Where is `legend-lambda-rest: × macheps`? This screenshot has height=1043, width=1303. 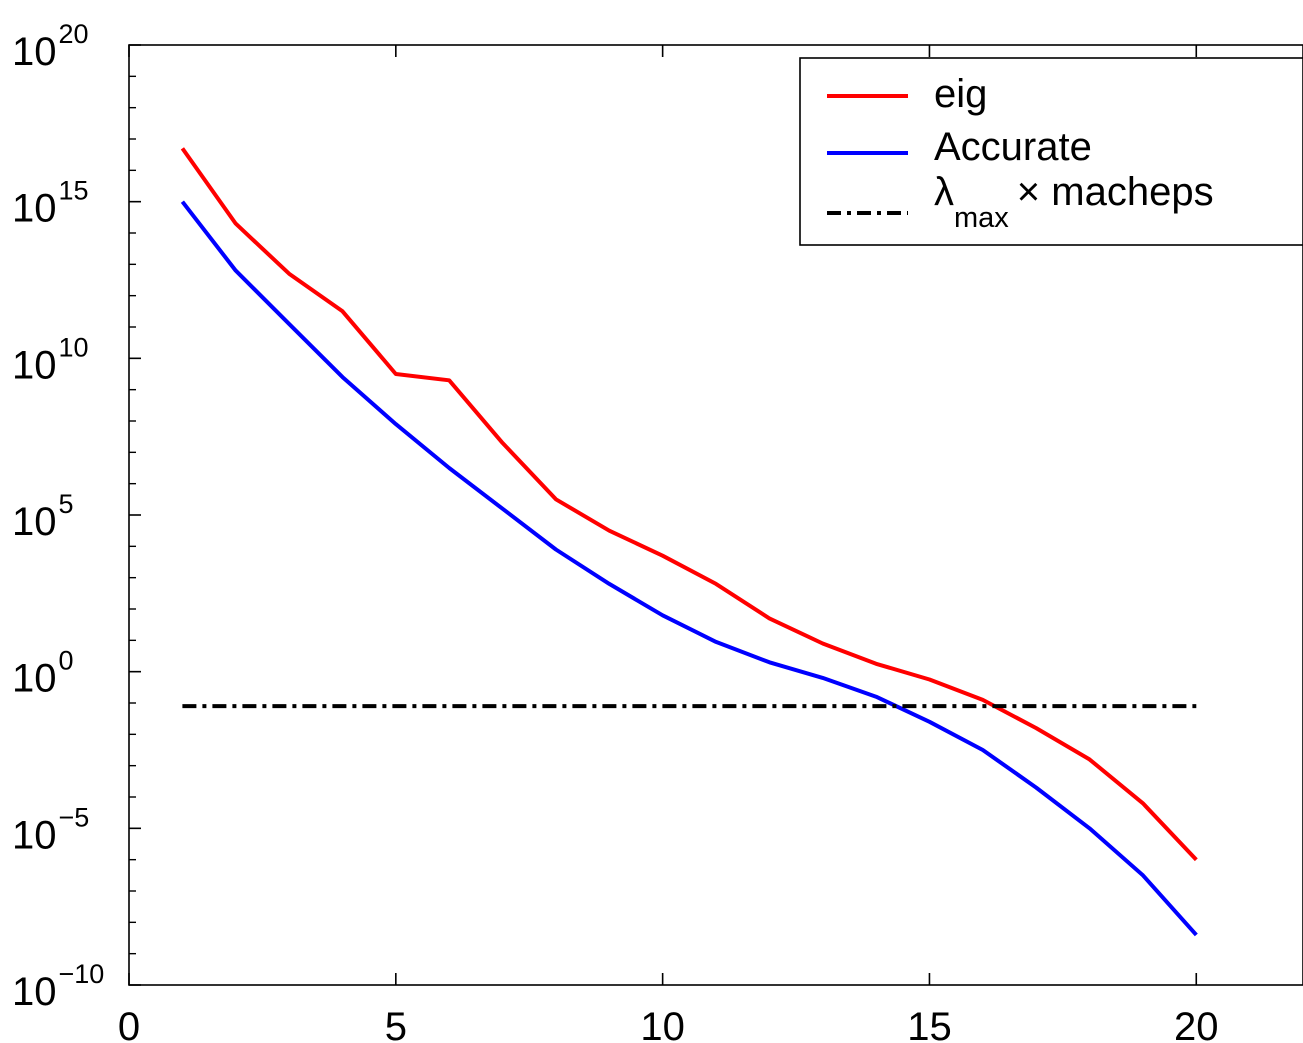
legend-lambda-rest: × macheps is located at coordinates (1115, 192).